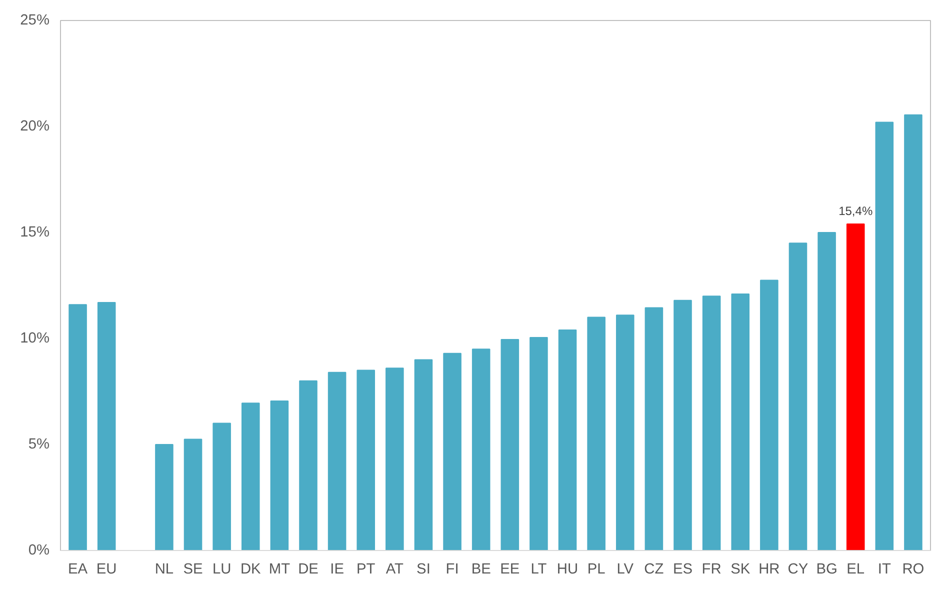  I want to click on x-tick-label: SK, so click(740, 570).